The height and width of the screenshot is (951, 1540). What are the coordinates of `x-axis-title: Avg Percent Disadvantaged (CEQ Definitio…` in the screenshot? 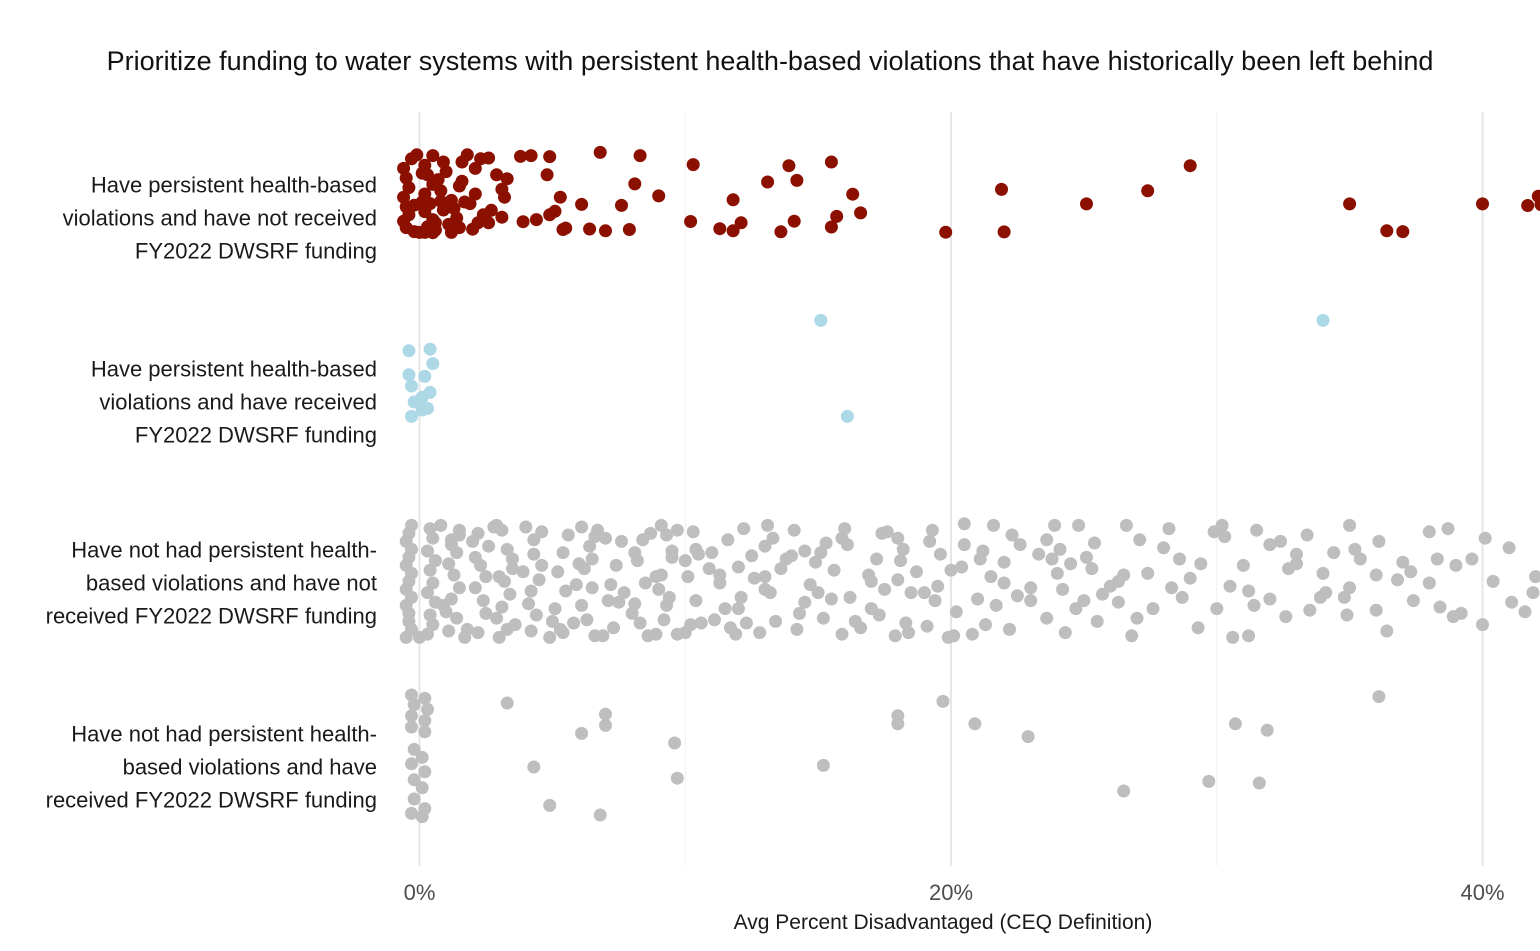 It's located at (943, 922).